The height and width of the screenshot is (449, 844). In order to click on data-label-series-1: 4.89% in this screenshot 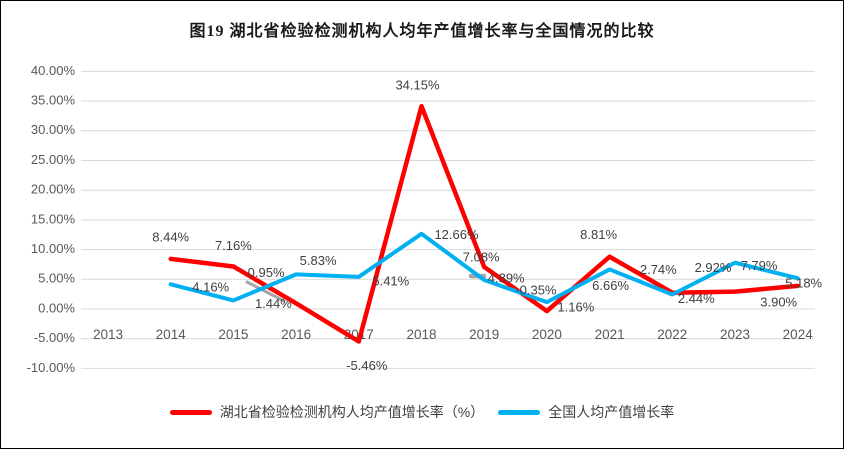, I will do `click(506, 277)`.